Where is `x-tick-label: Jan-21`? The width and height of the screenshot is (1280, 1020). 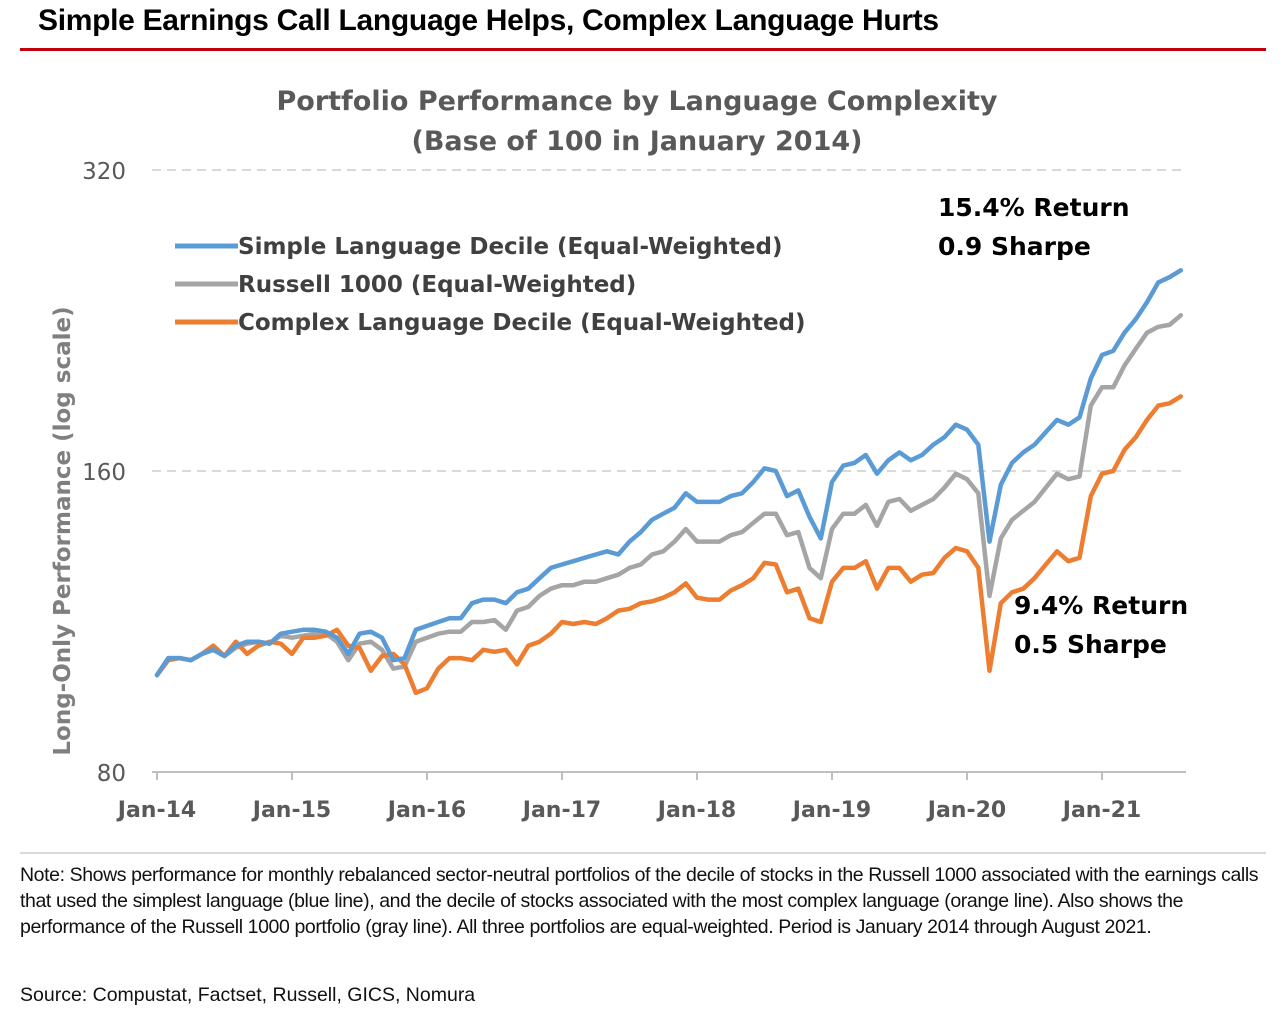
x-tick-label: Jan-21 is located at coordinates (1101, 810).